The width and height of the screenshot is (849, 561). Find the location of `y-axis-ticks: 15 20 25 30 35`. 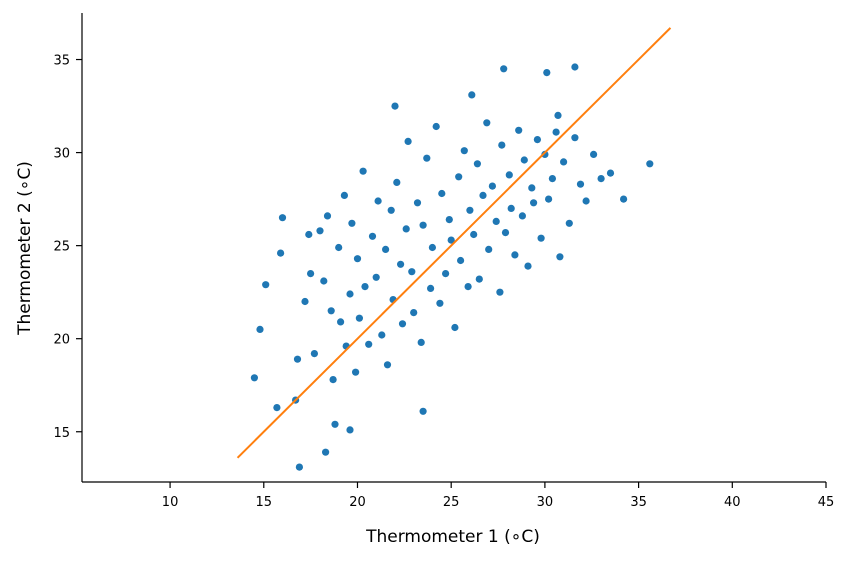

y-axis-ticks: 15 20 25 30 35 is located at coordinates (67, 247).